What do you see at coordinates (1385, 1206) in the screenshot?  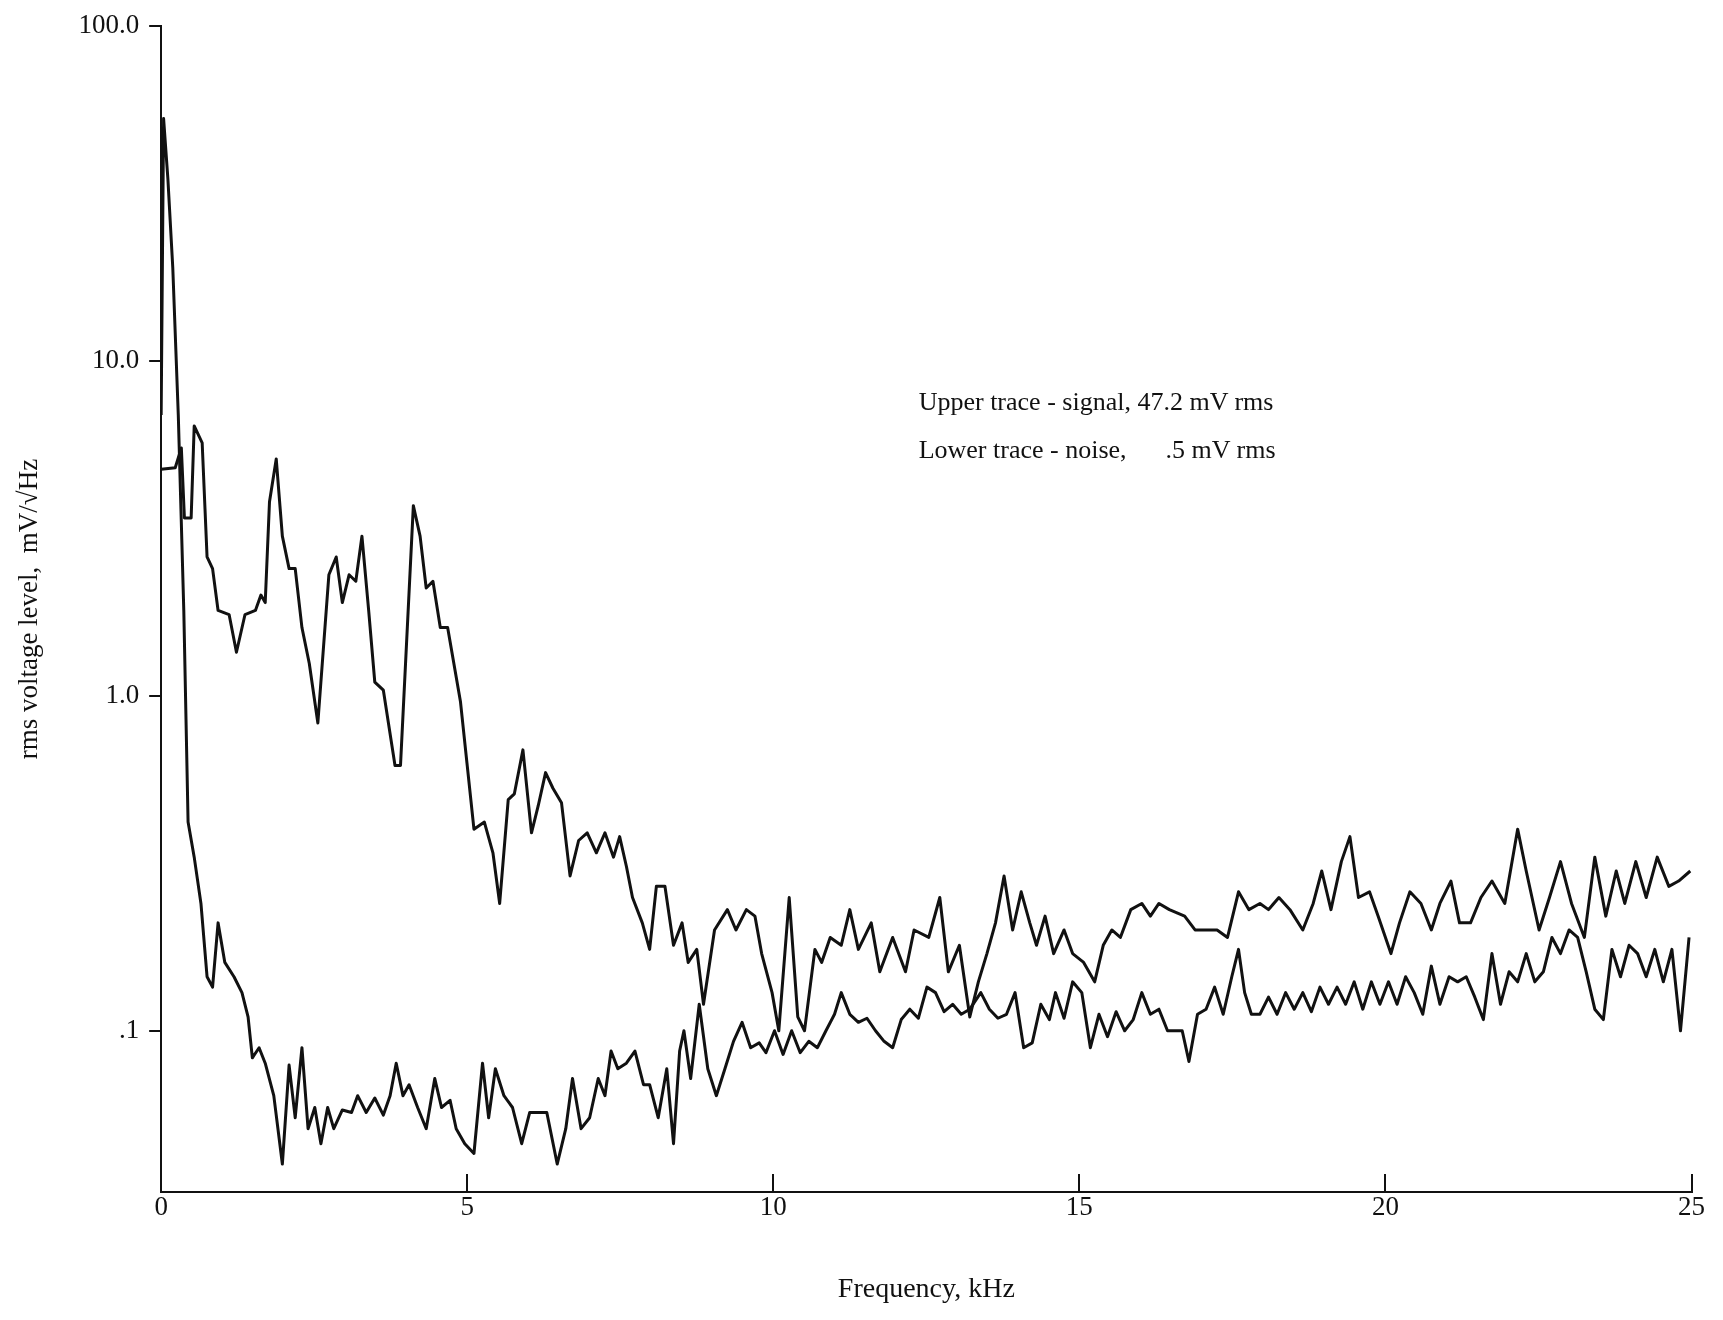 I see `x-tick-label: 20` at bounding box center [1385, 1206].